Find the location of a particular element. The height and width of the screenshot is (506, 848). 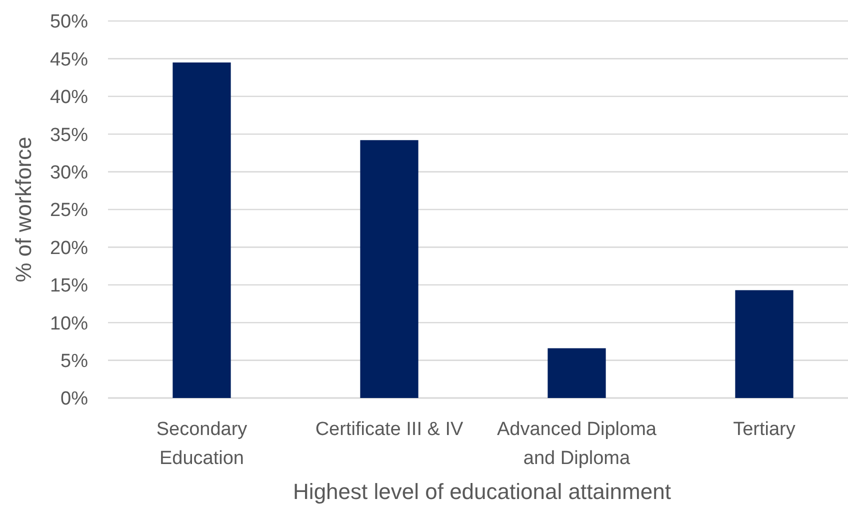

y-tick-label: 0% is located at coordinates (74, 399).